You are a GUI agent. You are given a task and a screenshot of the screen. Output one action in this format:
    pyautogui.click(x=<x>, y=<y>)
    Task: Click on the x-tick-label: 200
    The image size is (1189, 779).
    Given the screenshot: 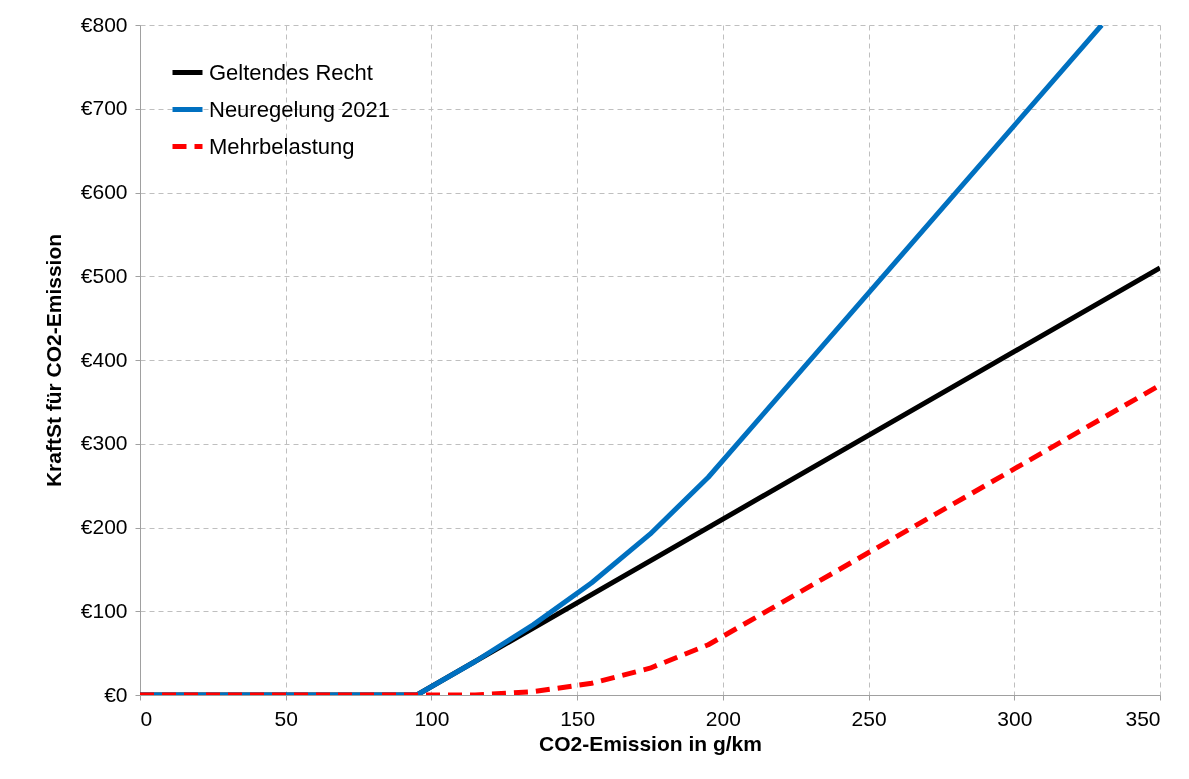 What is the action you would take?
    pyautogui.click(x=723, y=718)
    